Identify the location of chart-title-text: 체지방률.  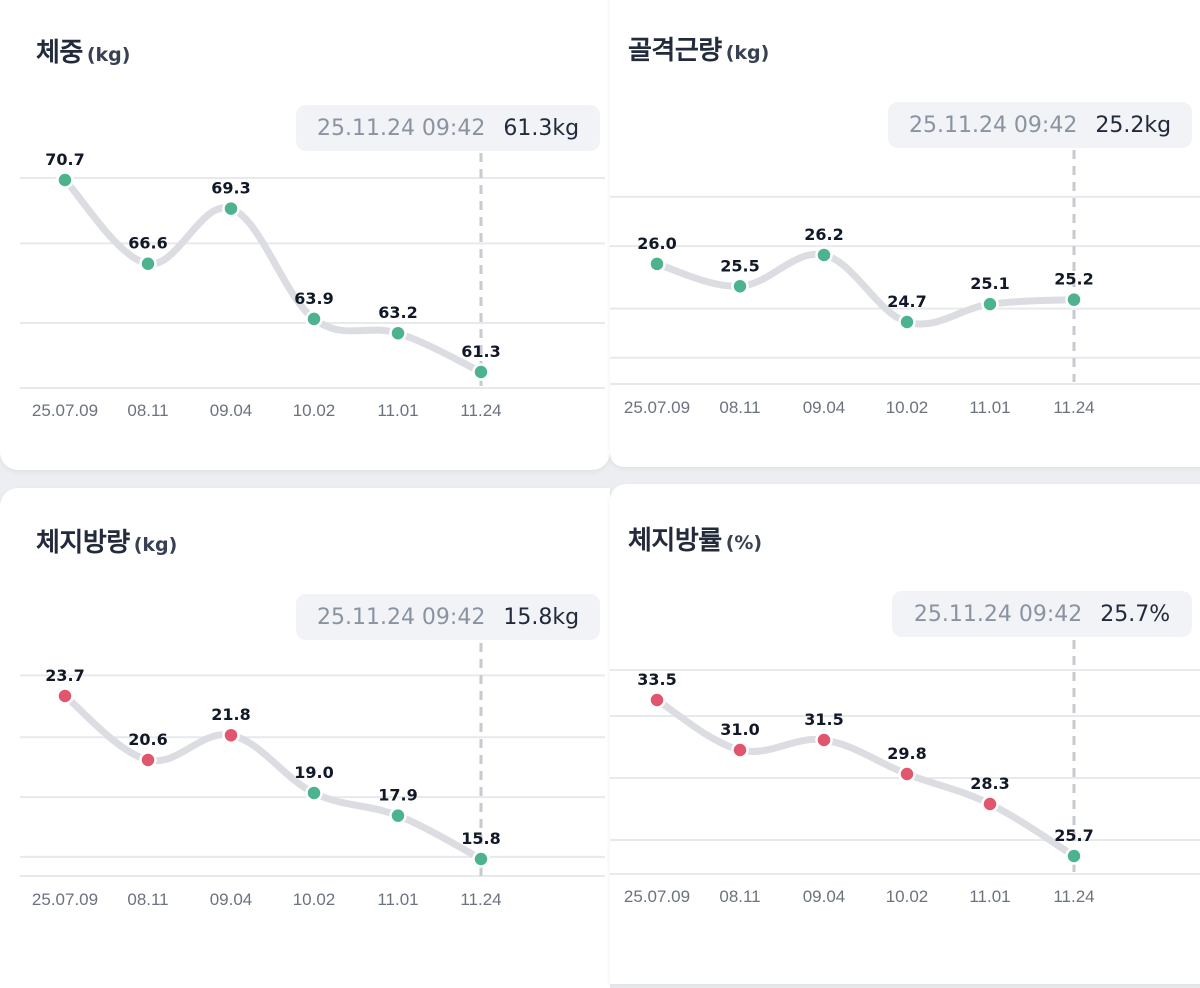
(675, 541).